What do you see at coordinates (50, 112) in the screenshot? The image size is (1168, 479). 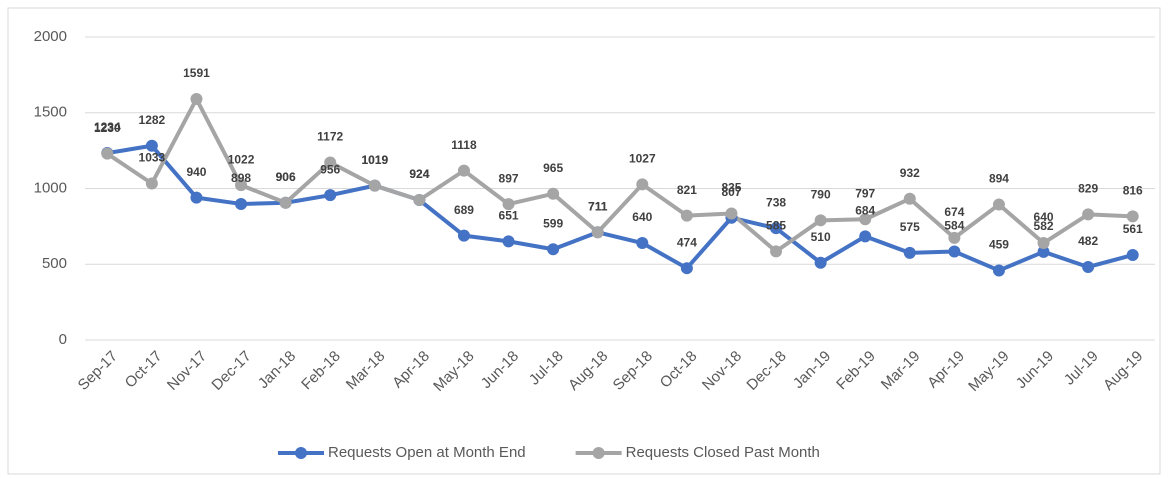 I see `y-tick-label: 1500` at bounding box center [50, 112].